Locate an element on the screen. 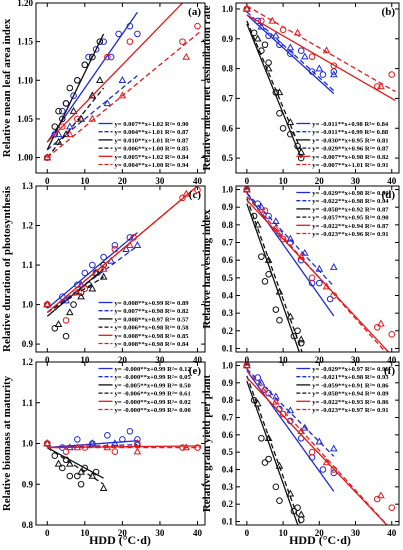  legend-entry: y= -0.000**x+0.99 R²= 0.12 is located at coordinates (153, 369).